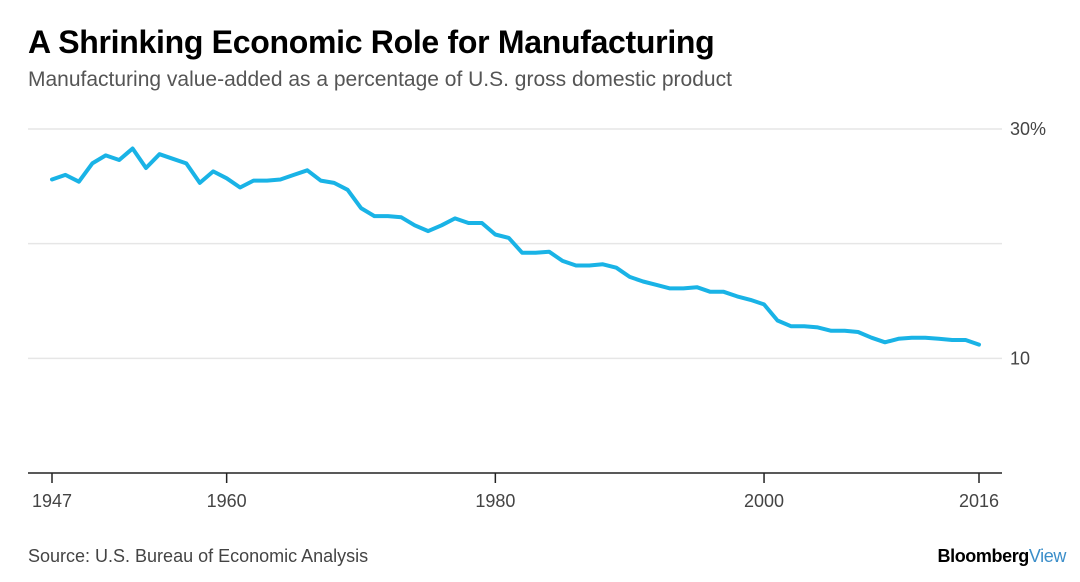 Image resolution: width=1080 pixels, height=582 pixels. I want to click on source-note: Source: U.S. Bureau of Economic Analysis, so click(198, 556).